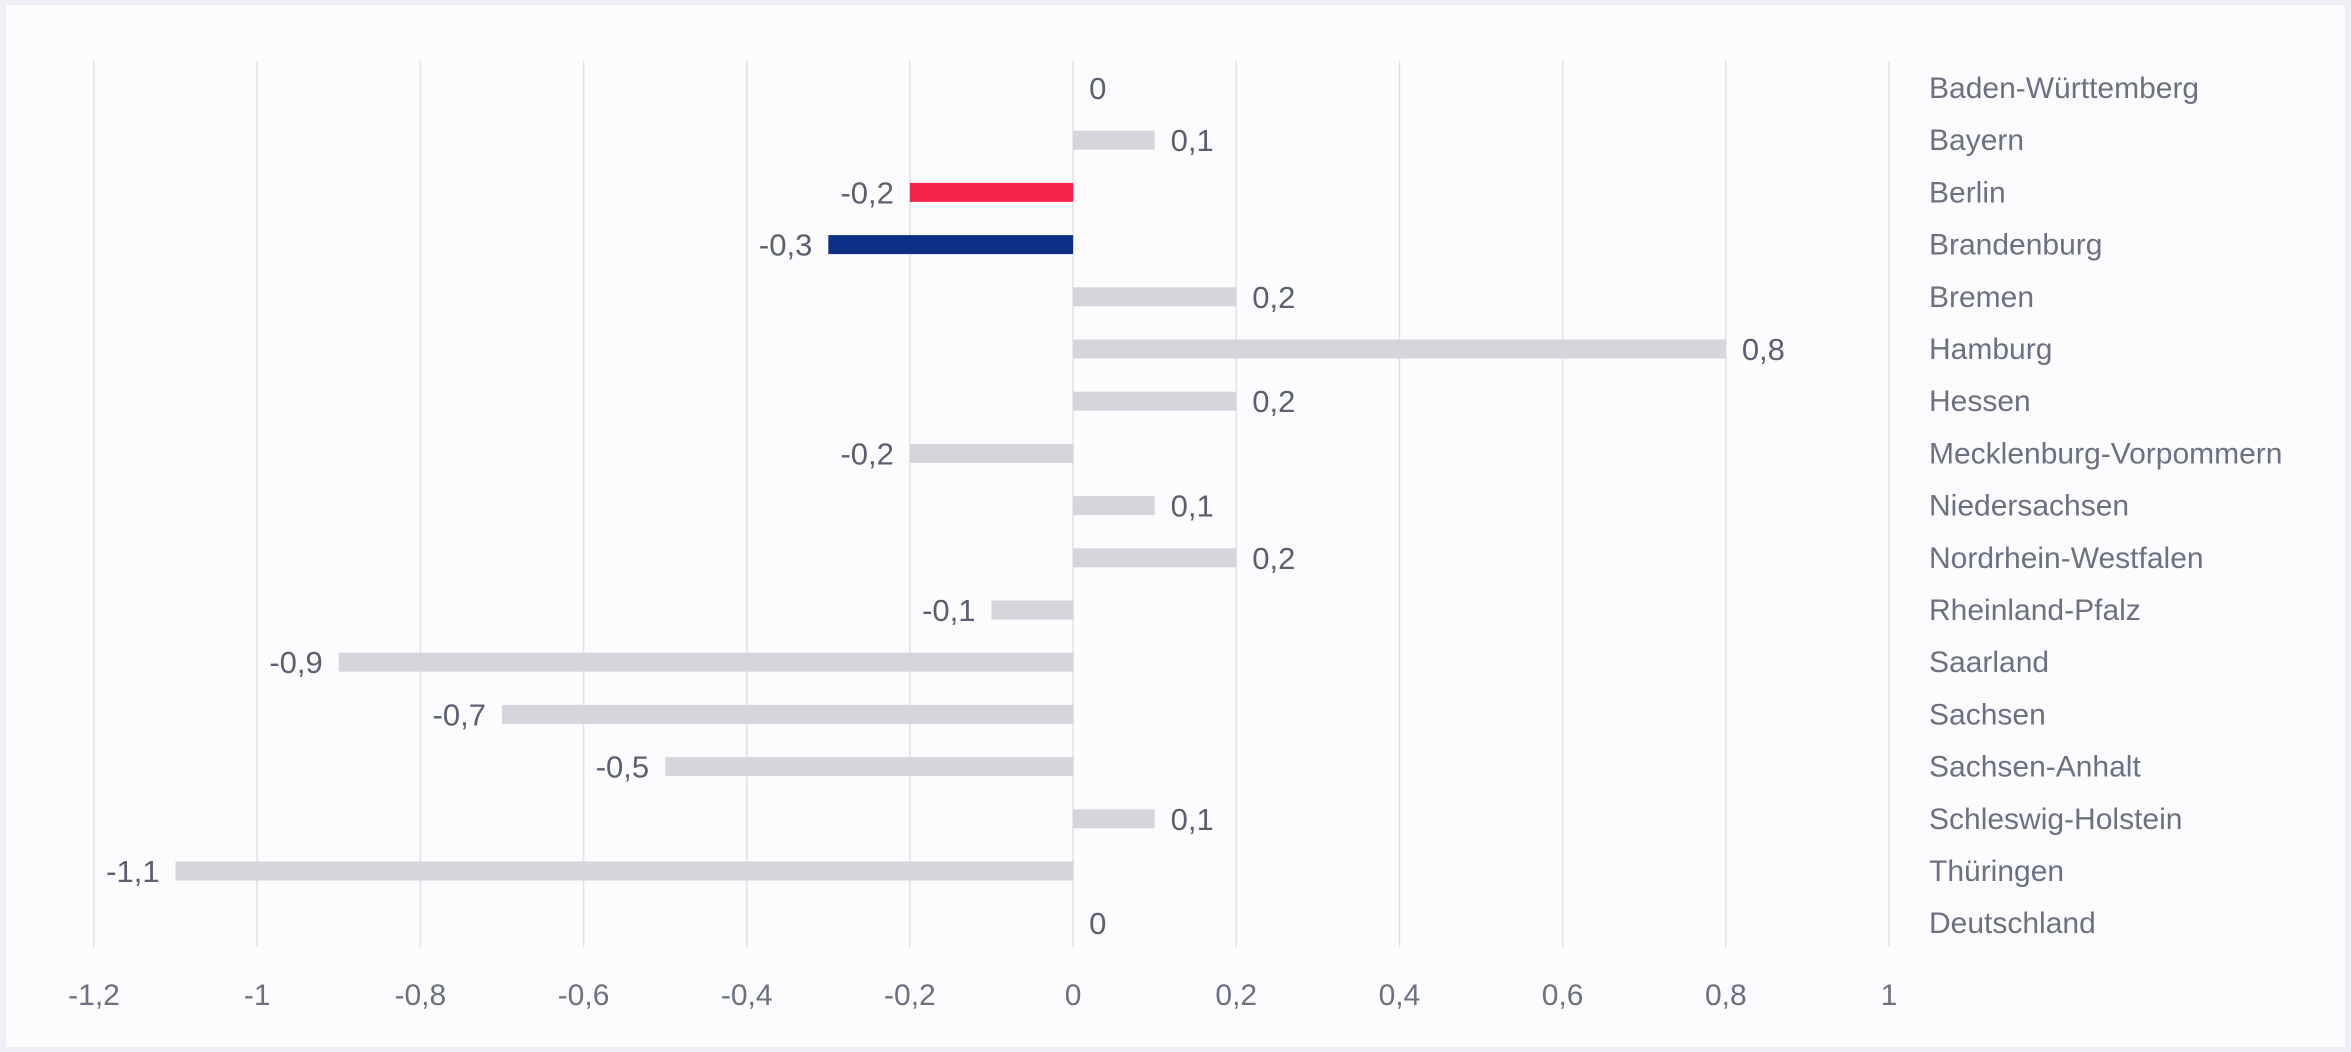 Image resolution: width=2351 pixels, height=1052 pixels. What do you see at coordinates (2066, 558) in the screenshot?
I see `category-label: Nordrhein-Westfalen` at bounding box center [2066, 558].